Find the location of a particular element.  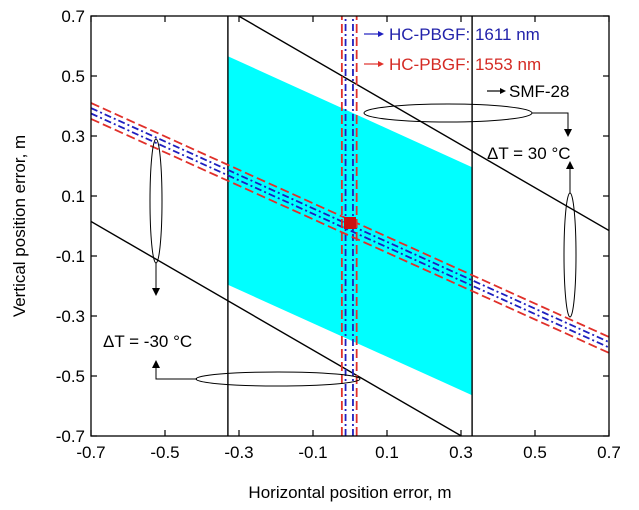

x-tick-label: 0.7 is located at coordinates (609, 452).